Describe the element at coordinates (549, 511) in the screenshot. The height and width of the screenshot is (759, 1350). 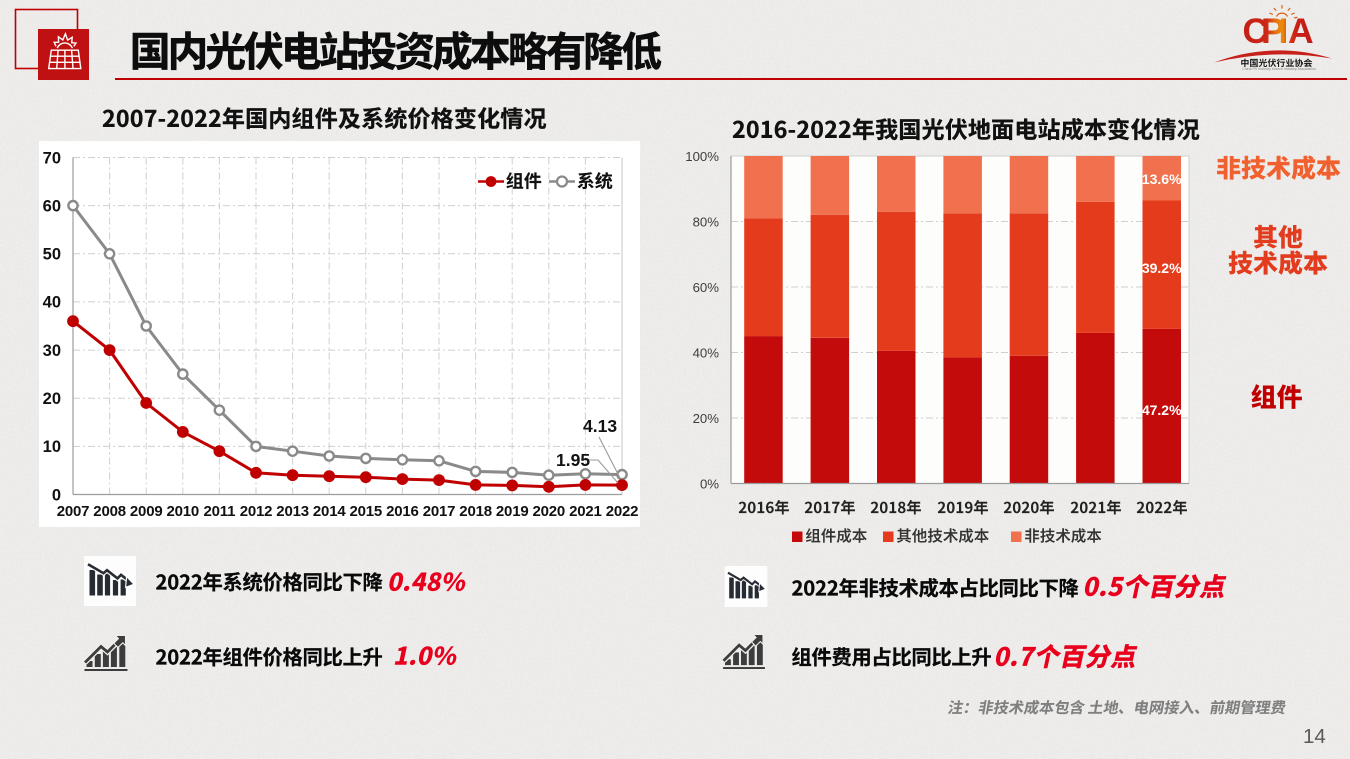
I see `svg-text: 2020` at that location.